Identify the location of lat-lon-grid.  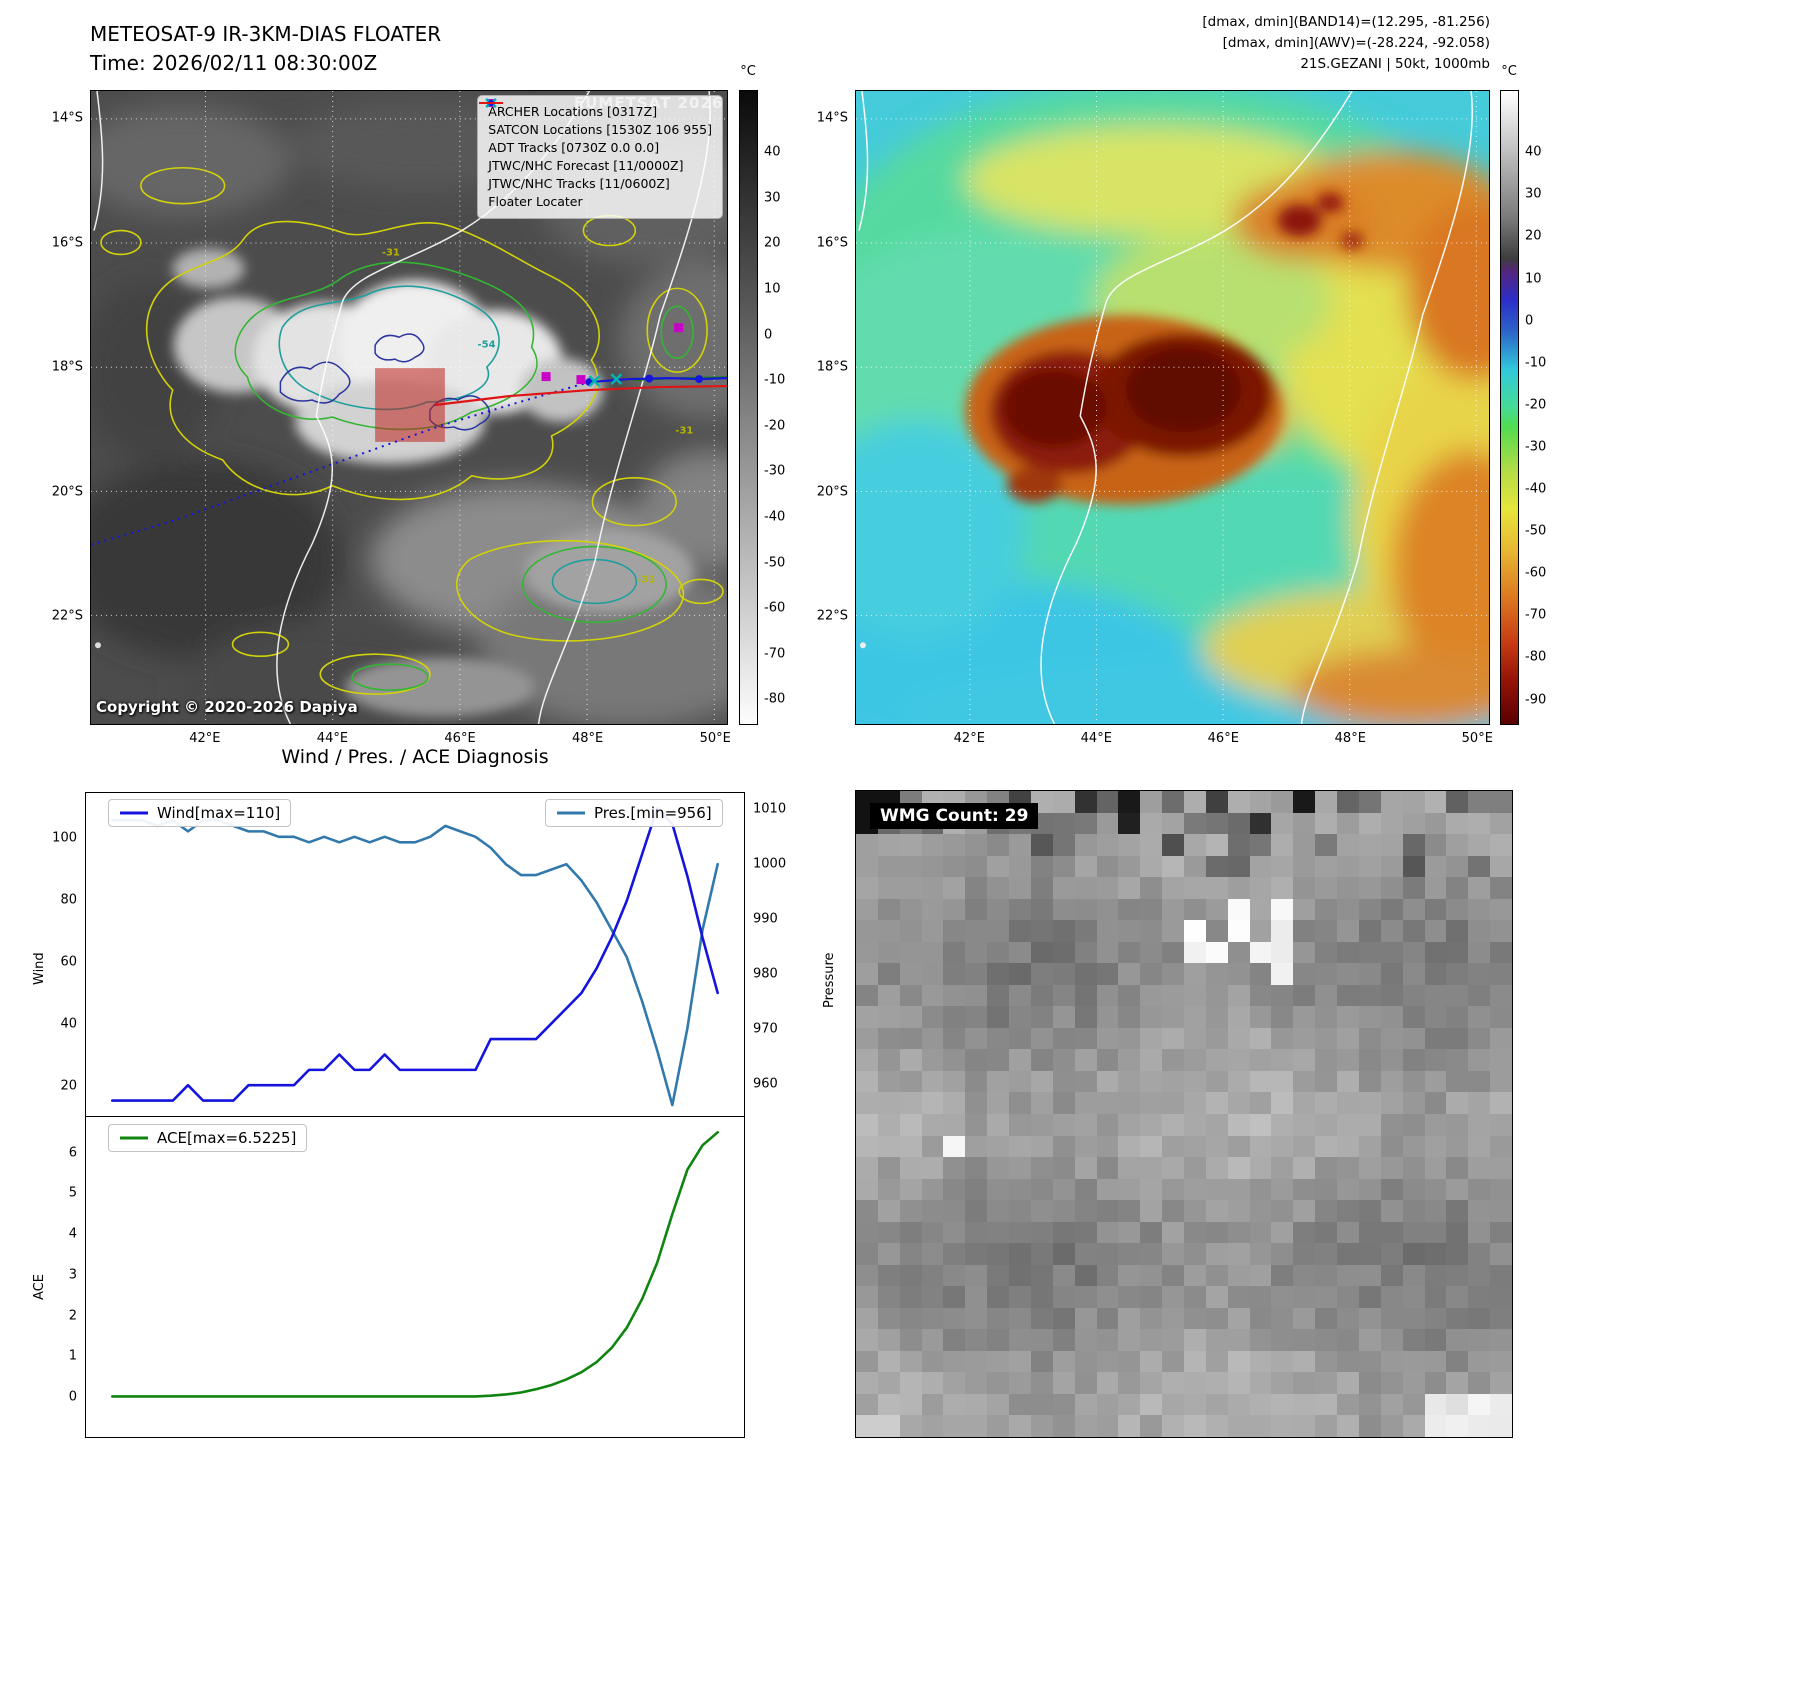
(1172, 407).